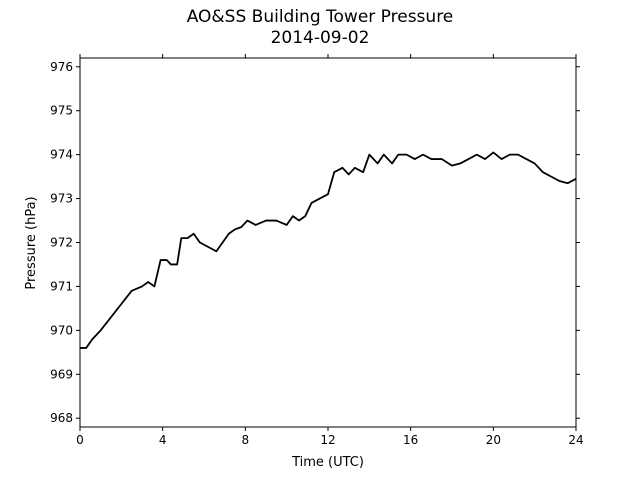 The image size is (640, 480). I want to click on x-tick-label: 4, so click(163, 440).